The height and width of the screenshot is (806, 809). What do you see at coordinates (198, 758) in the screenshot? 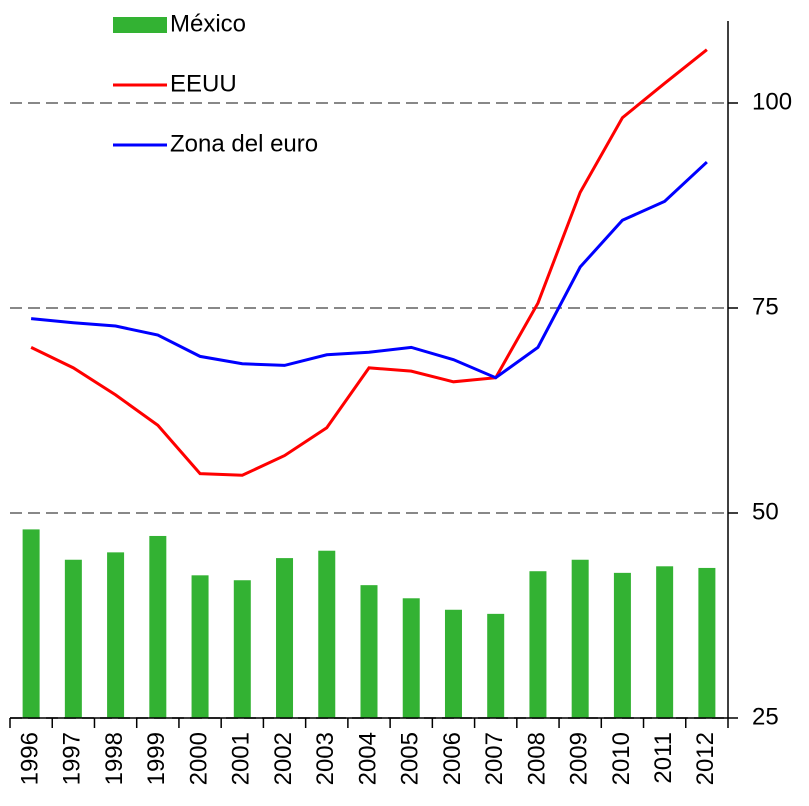
I see `x-tick-label: 2000` at bounding box center [198, 758].